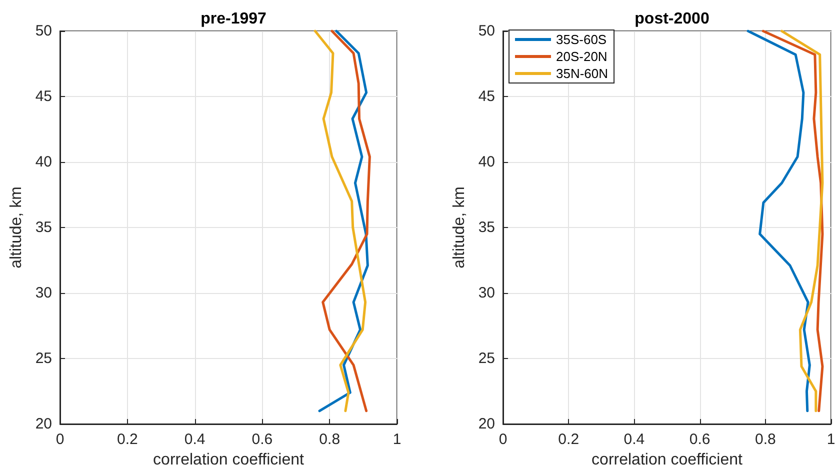  Describe the element at coordinates (582, 73) in the screenshot. I see `legend-label: 35N-60N` at that location.